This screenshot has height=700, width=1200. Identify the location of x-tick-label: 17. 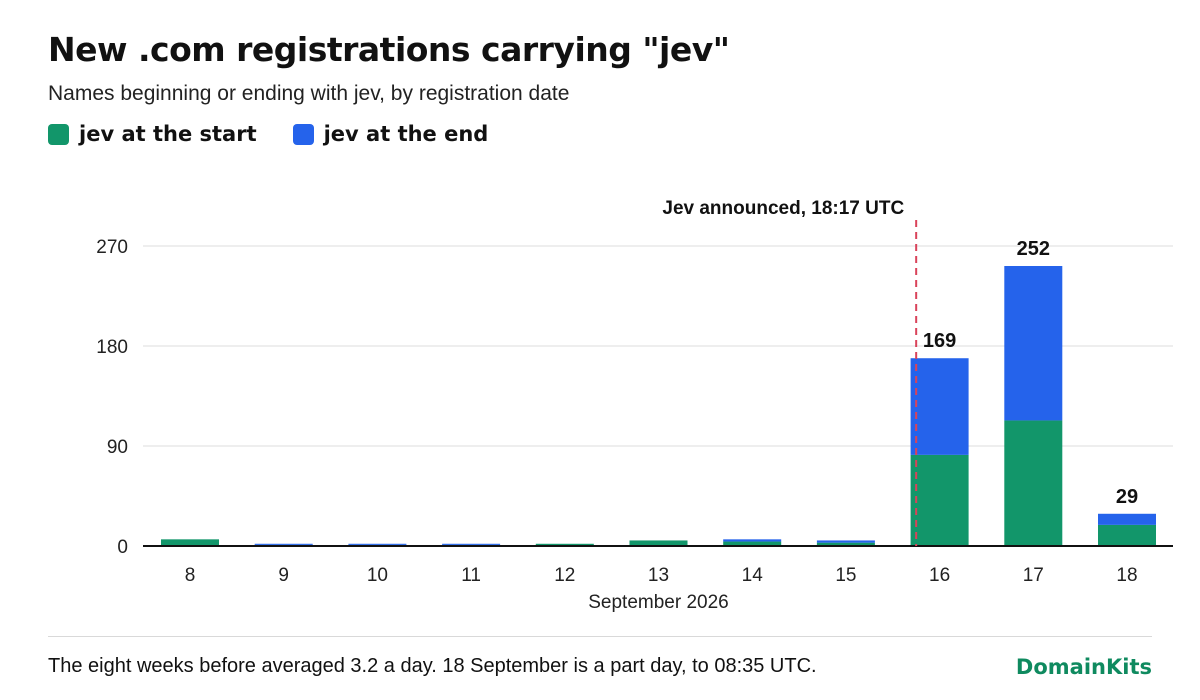
(1033, 575).